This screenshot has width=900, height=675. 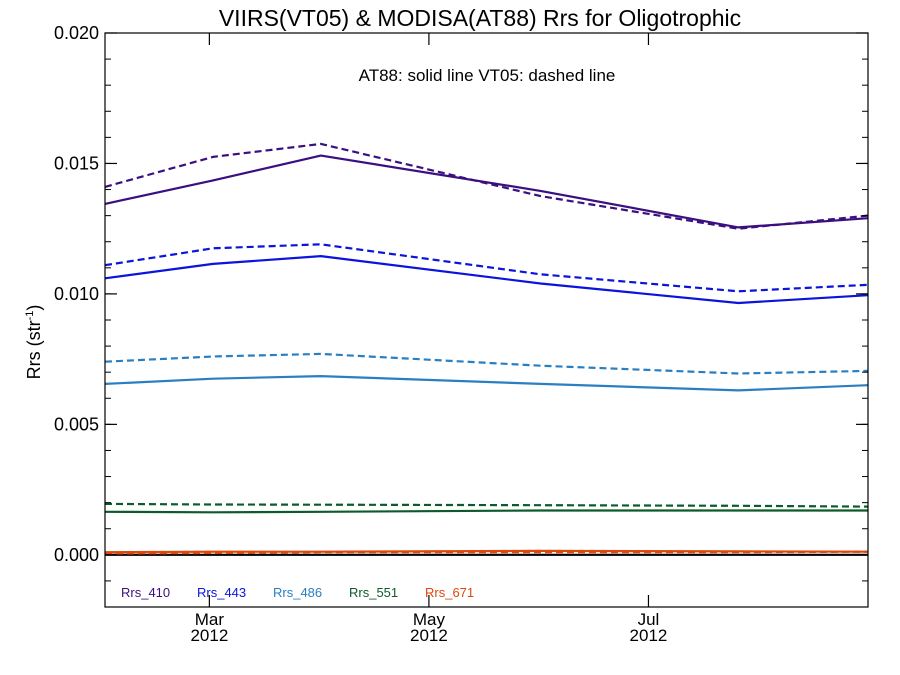 I want to click on series-line-rrs-551-at88, so click(x=486, y=511).